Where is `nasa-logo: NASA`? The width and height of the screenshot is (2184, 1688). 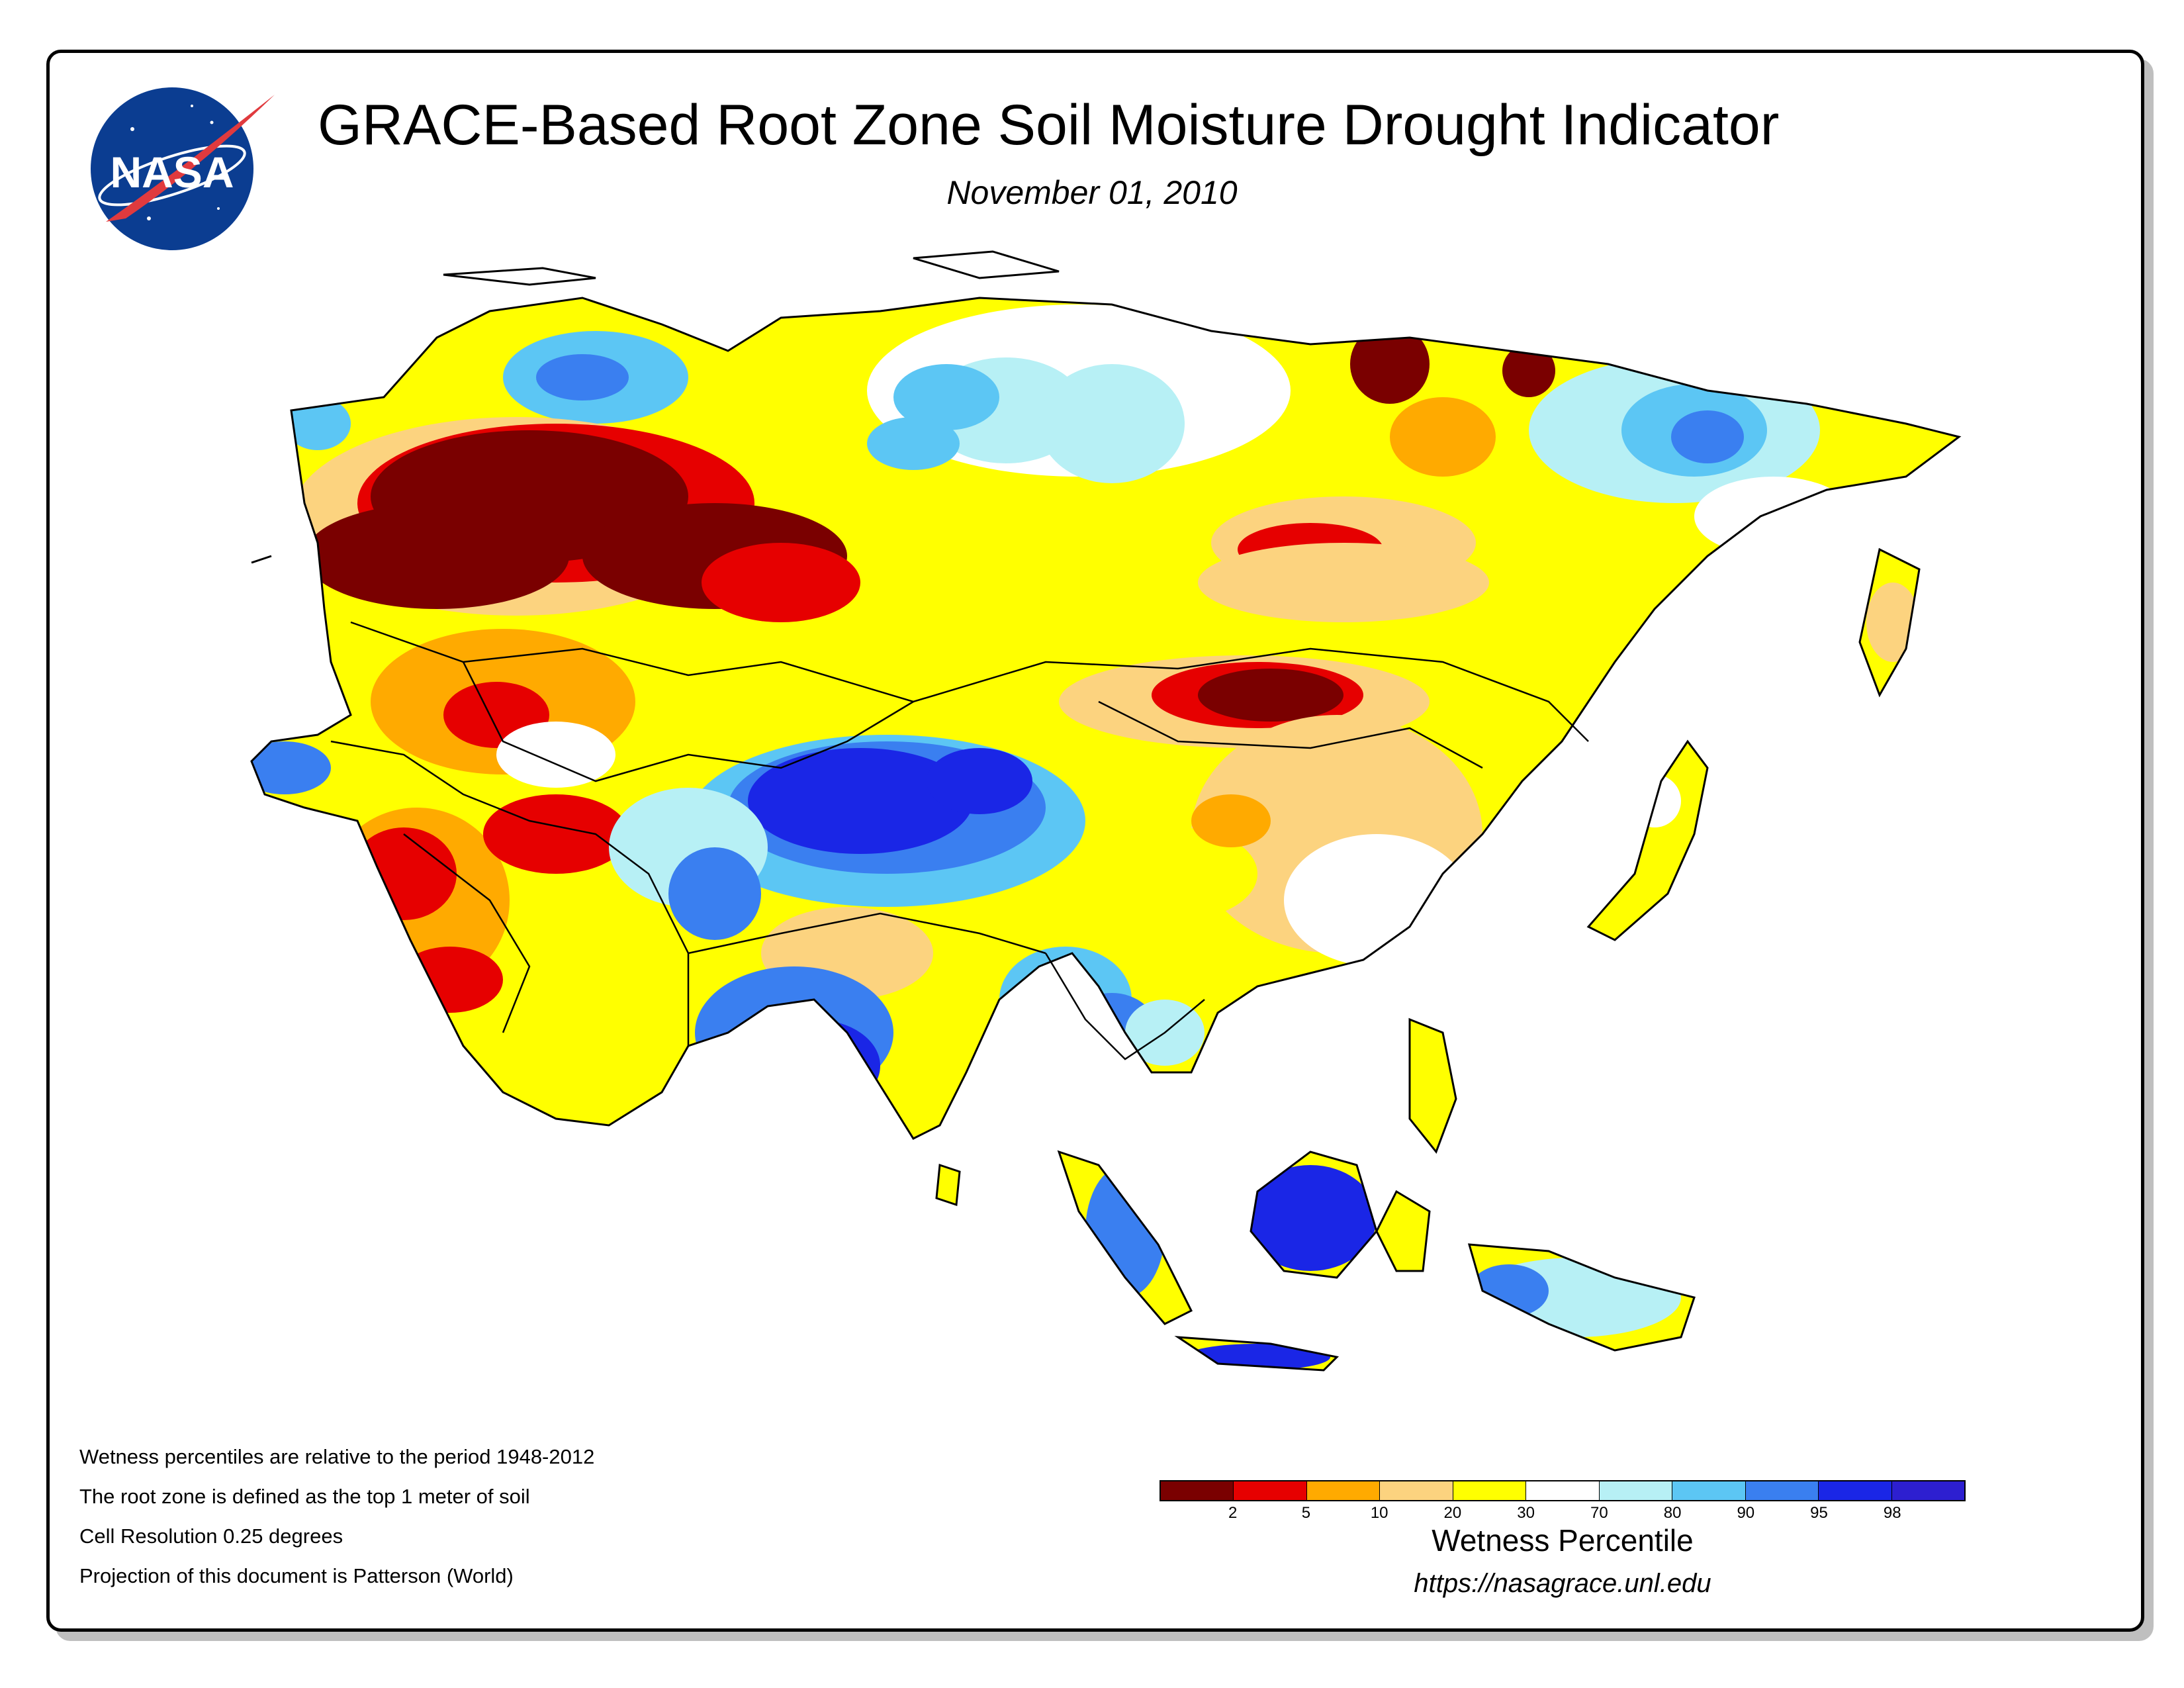
nasa-logo: NASA is located at coordinates (183, 168).